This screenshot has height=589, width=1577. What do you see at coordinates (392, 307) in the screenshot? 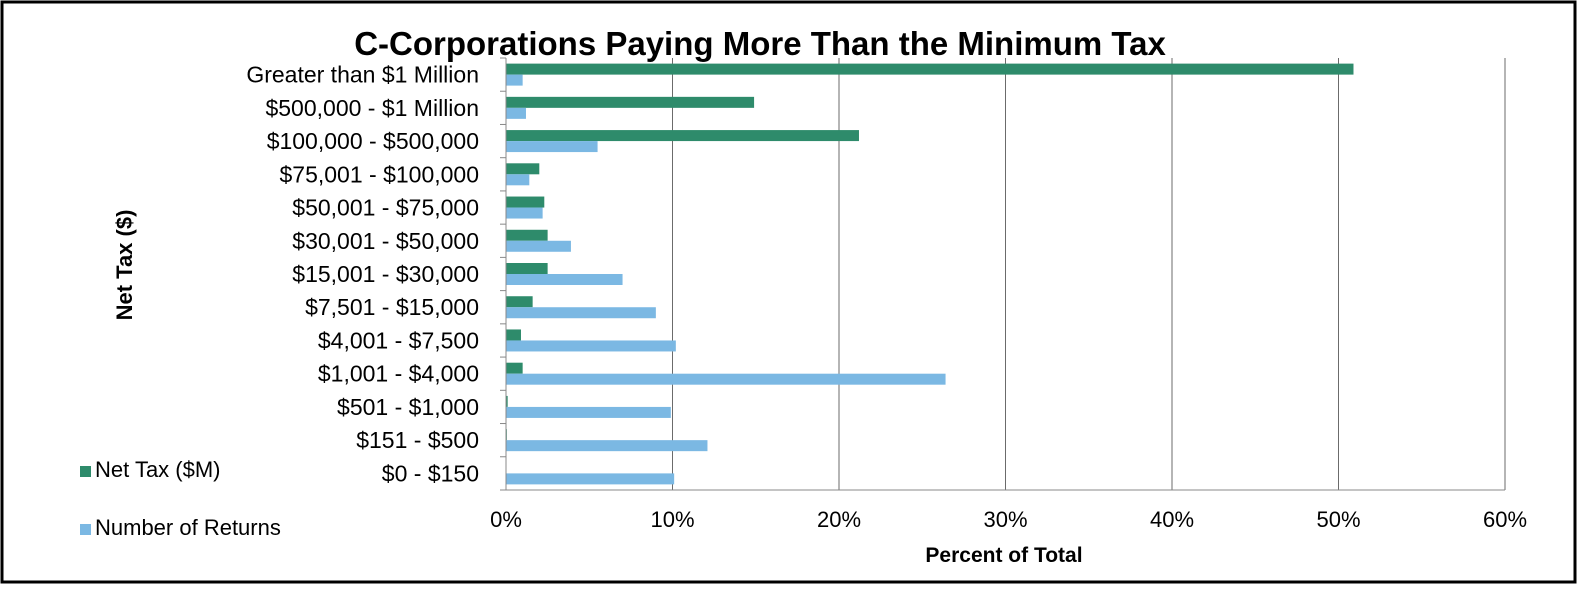
I see `category-label: $7,501 - $15,000` at bounding box center [392, 307].